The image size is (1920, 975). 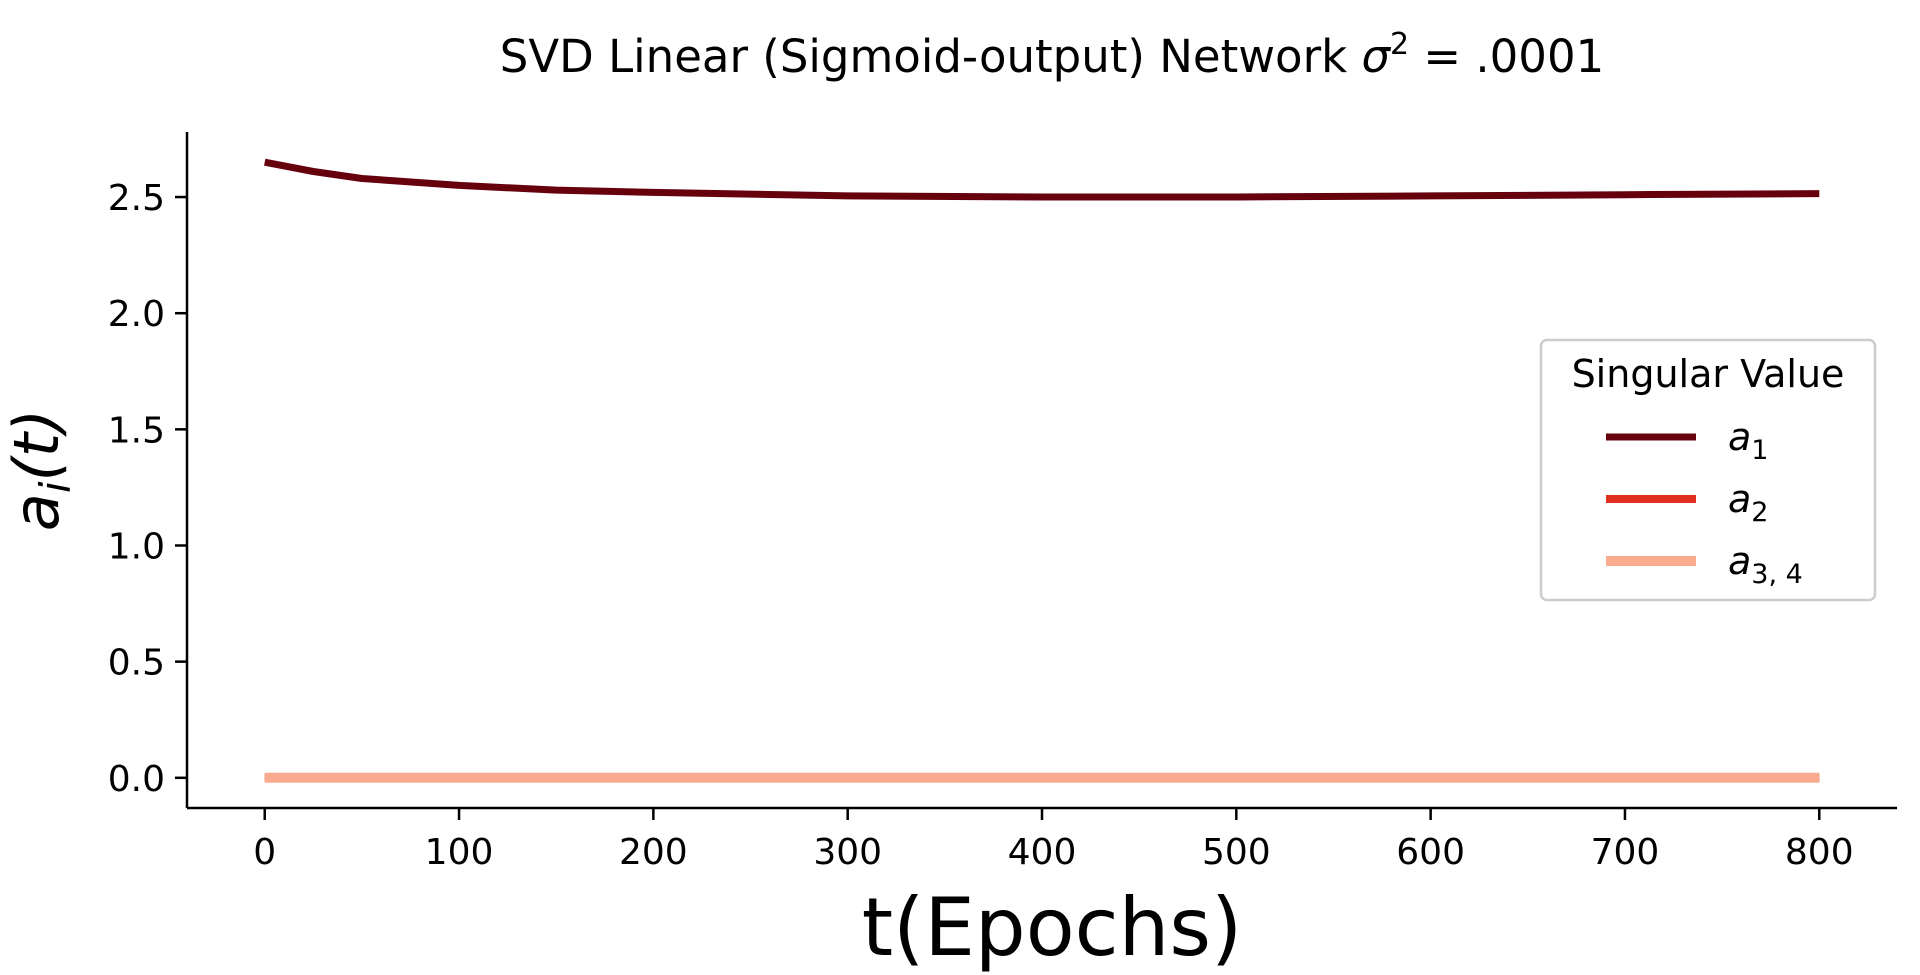 I want to click on y-axis-label-tail: (t), so click(x=36, y=445).